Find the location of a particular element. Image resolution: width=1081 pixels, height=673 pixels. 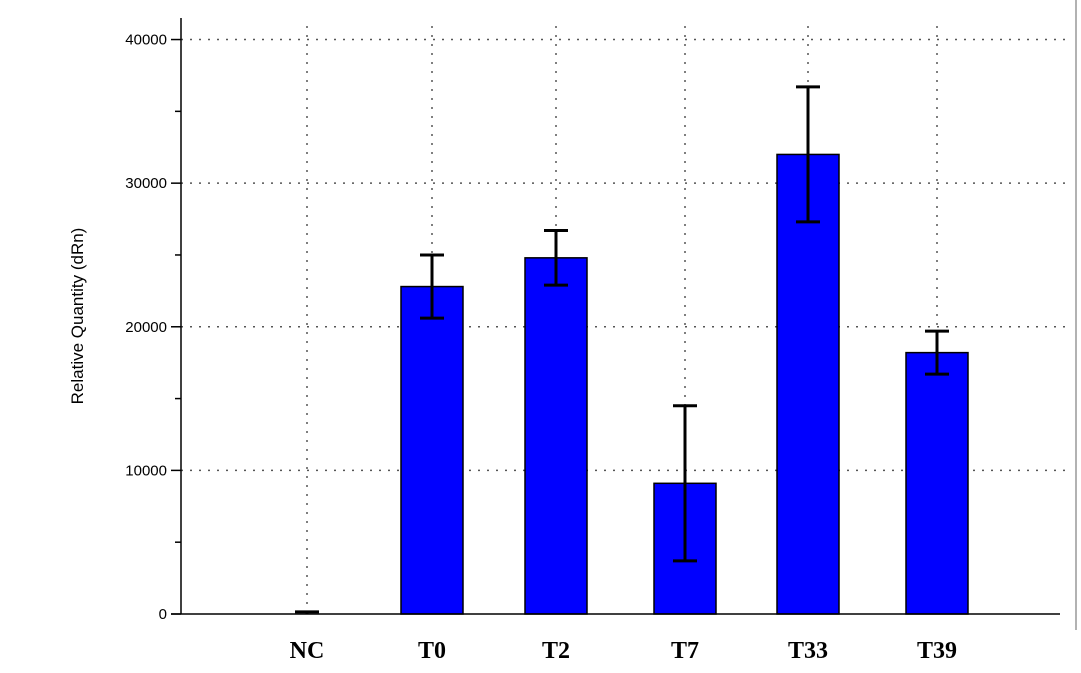

x-tick-label: T7 is located at coordinates (685, 651).